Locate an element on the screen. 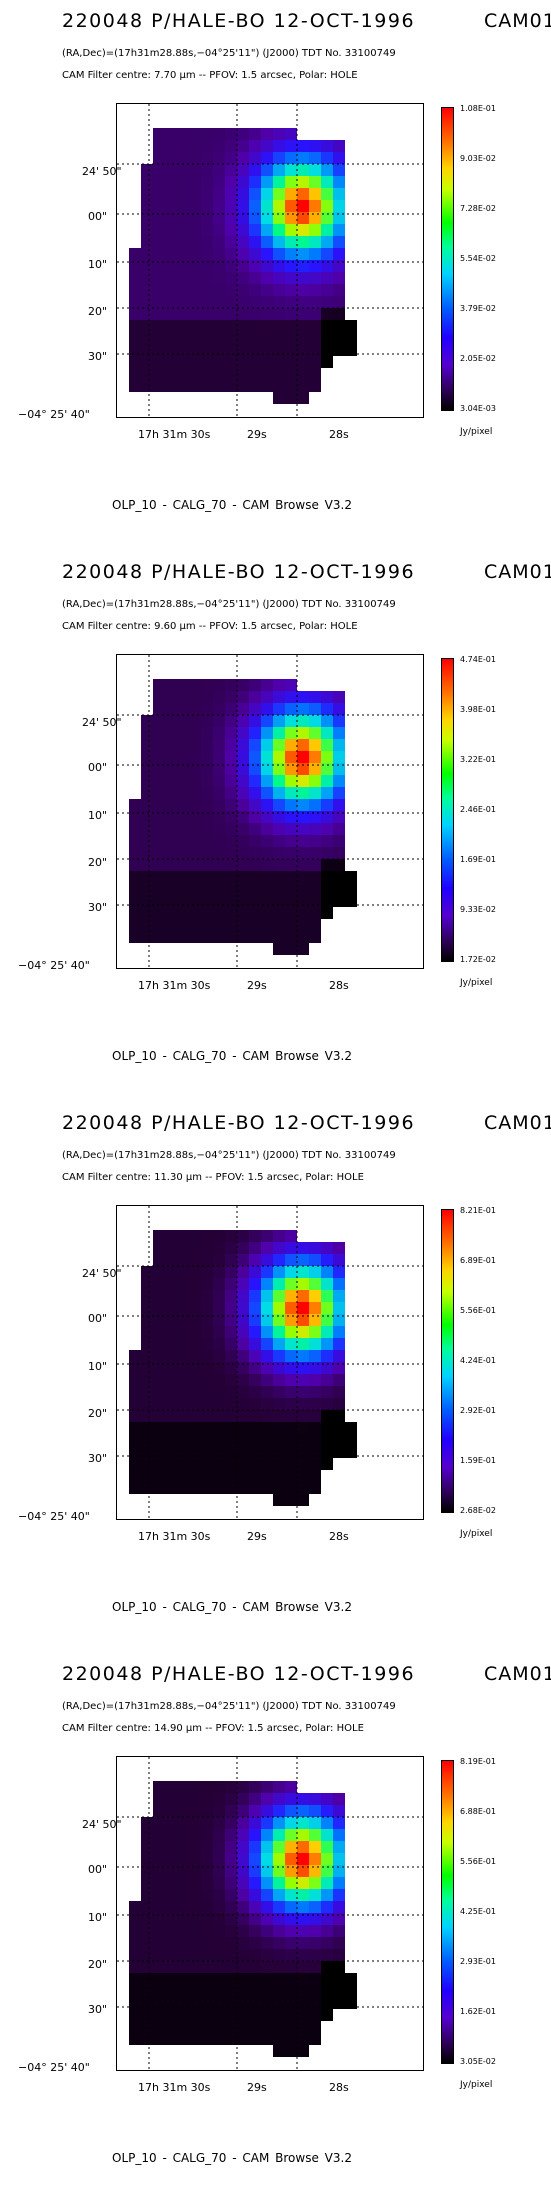 The height and width of the screenshot is (2204, 551). colorbar-tick-label: 2.46E-01 is located at coordinates (478, 809).